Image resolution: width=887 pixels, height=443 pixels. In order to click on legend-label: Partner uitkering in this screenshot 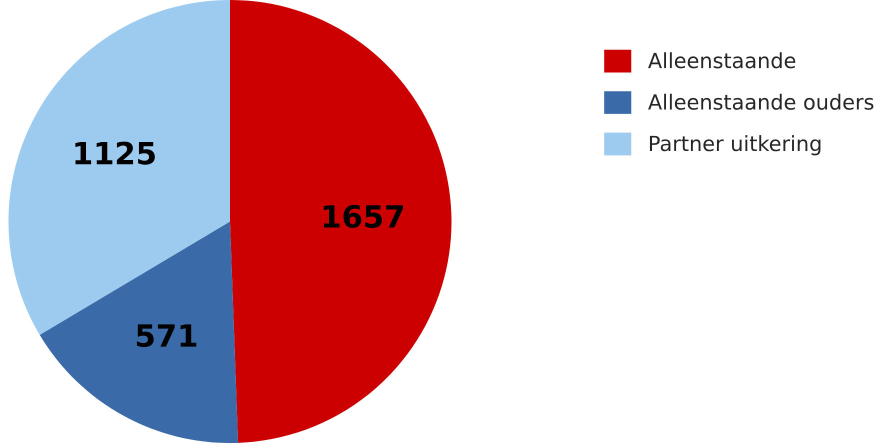, I will do `click(735, 145)`.